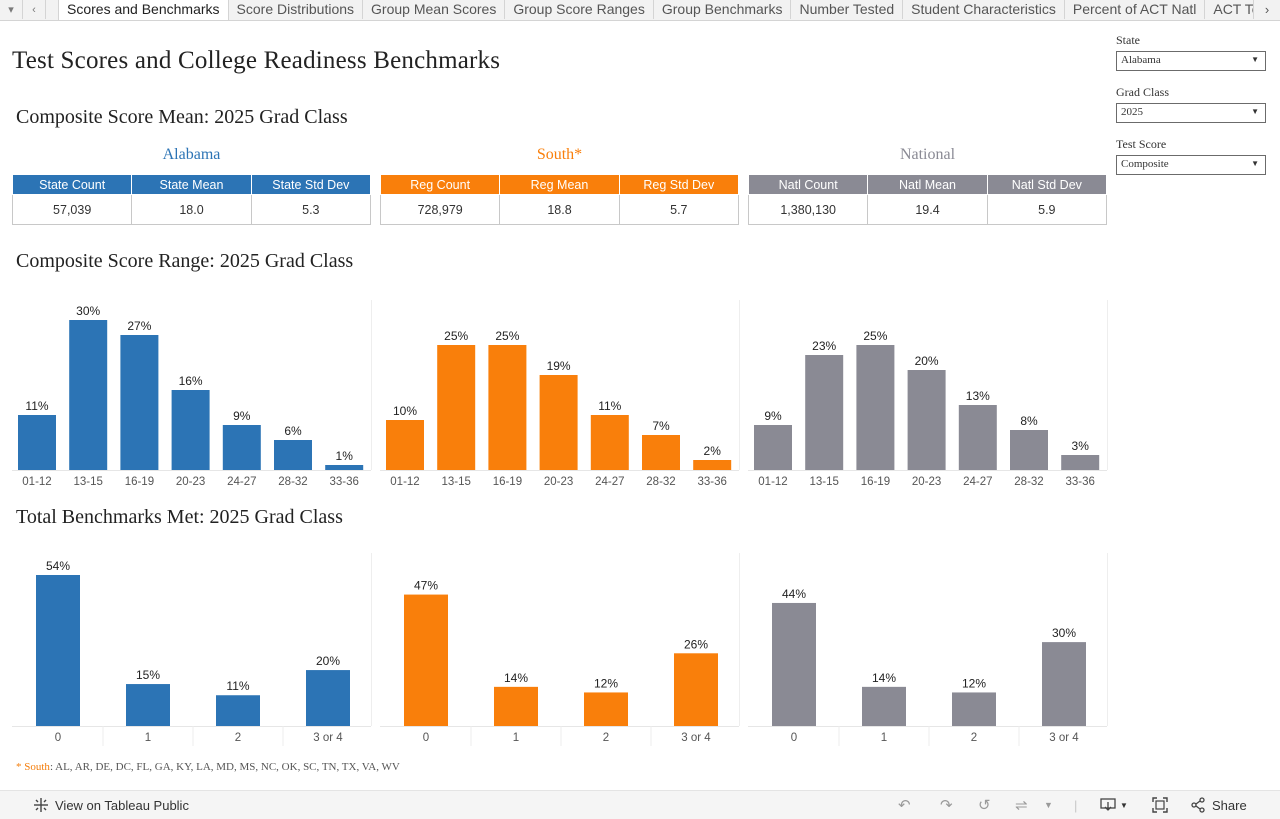  Describe the element at coordinates (946, 805) in the screenshot. I see `redo-button: ↷` at that location.